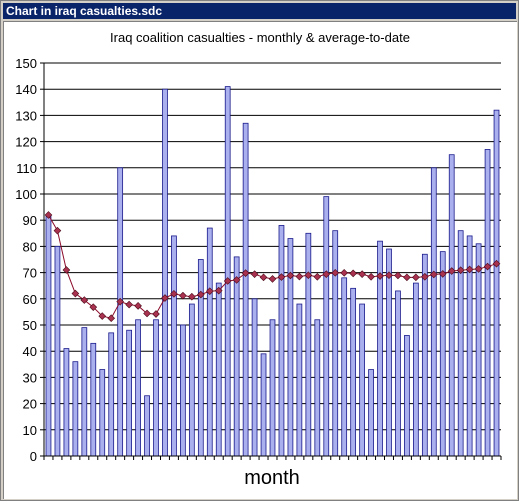 The height and width of the screenshot is (501, 519). I want to click on y-tick-label: 120, so click(26, 142).